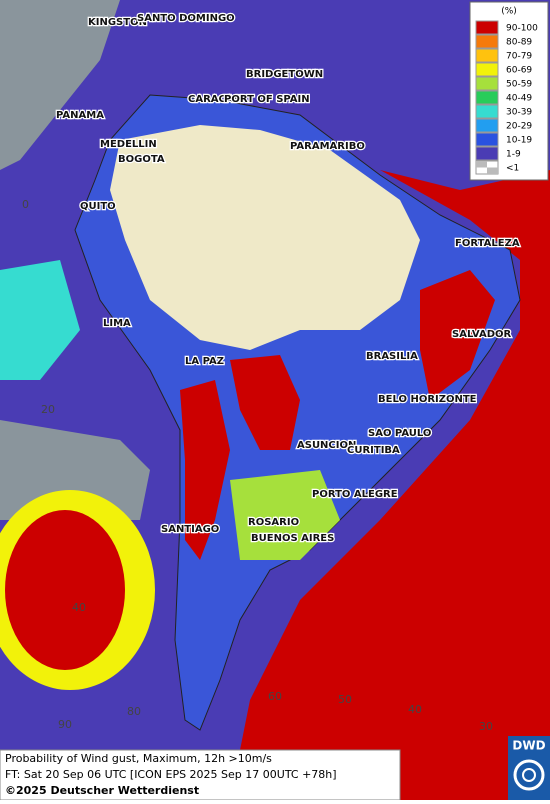  I want to click on legend-label: 50-59, so click(519, 85).